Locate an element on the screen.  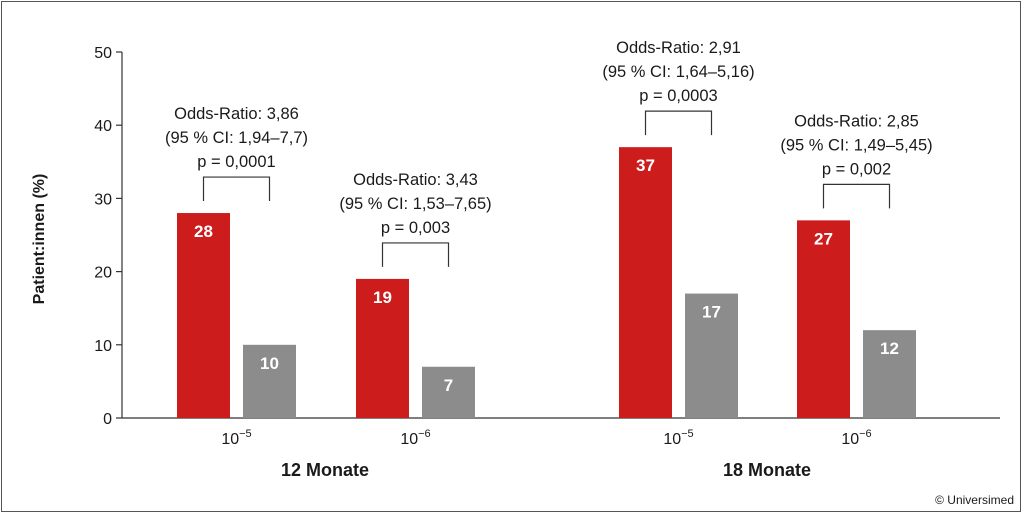
bar-value-label: 10 is located at coordinates (269, 363).